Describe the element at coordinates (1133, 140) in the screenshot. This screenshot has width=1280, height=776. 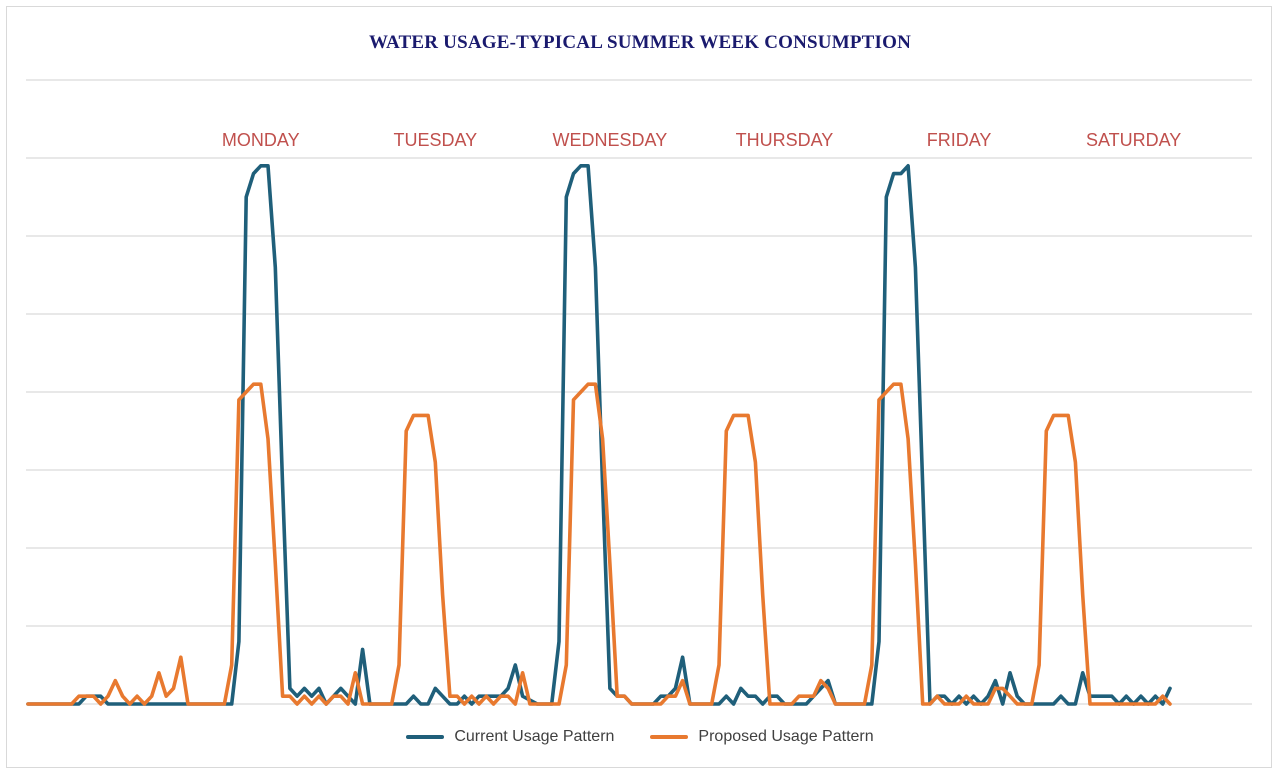
I see `day-label-saturday: SATURDAY` at that location.